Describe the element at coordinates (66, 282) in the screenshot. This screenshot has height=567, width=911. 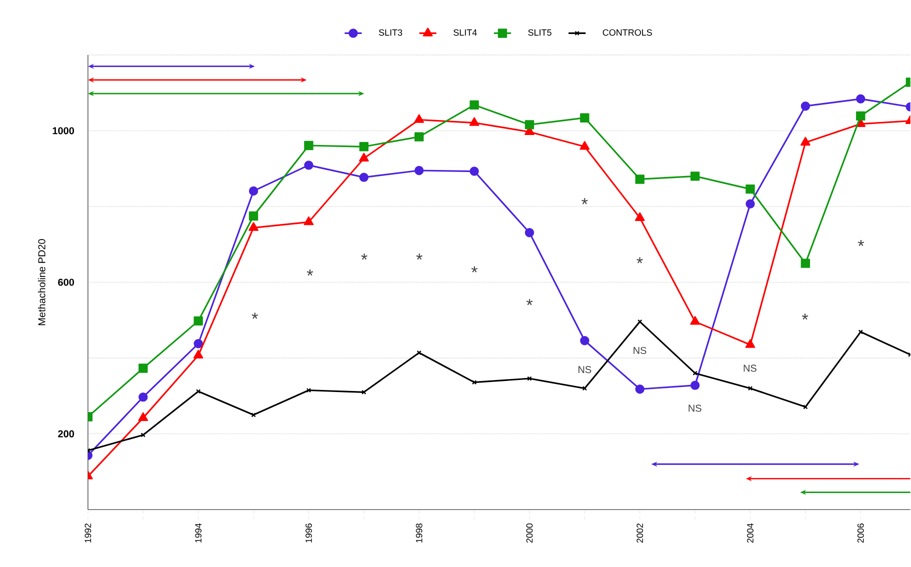
I see `y-tick-label: 600` at that location.